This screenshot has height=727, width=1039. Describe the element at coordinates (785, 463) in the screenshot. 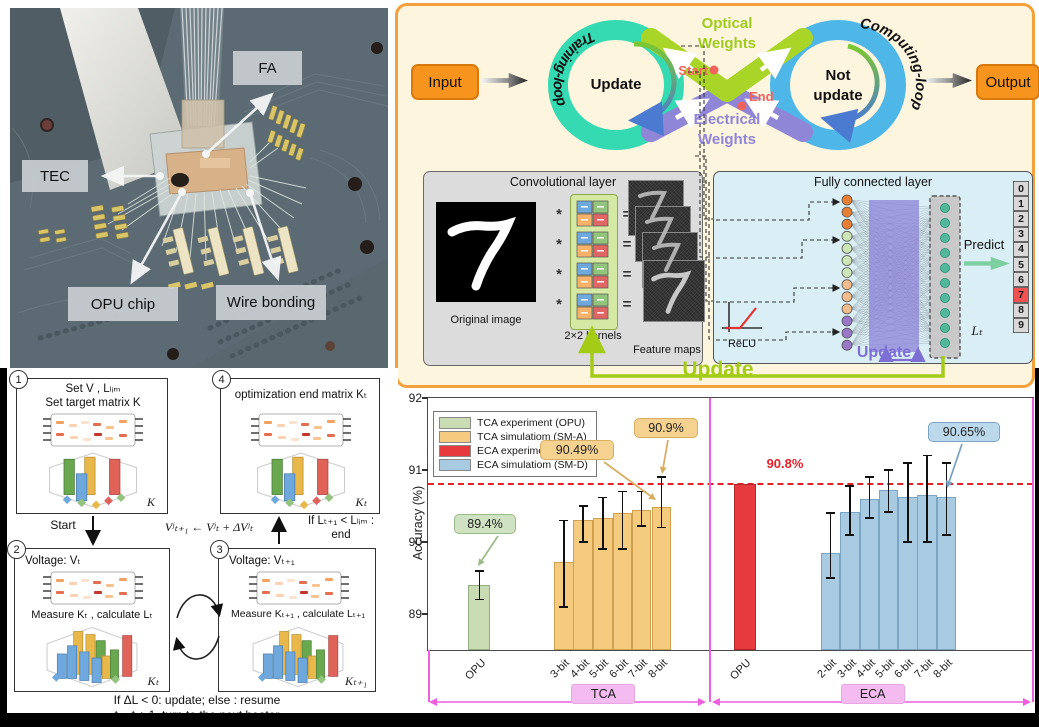

I see `annotation-90.8%: 90.8%` at that location.